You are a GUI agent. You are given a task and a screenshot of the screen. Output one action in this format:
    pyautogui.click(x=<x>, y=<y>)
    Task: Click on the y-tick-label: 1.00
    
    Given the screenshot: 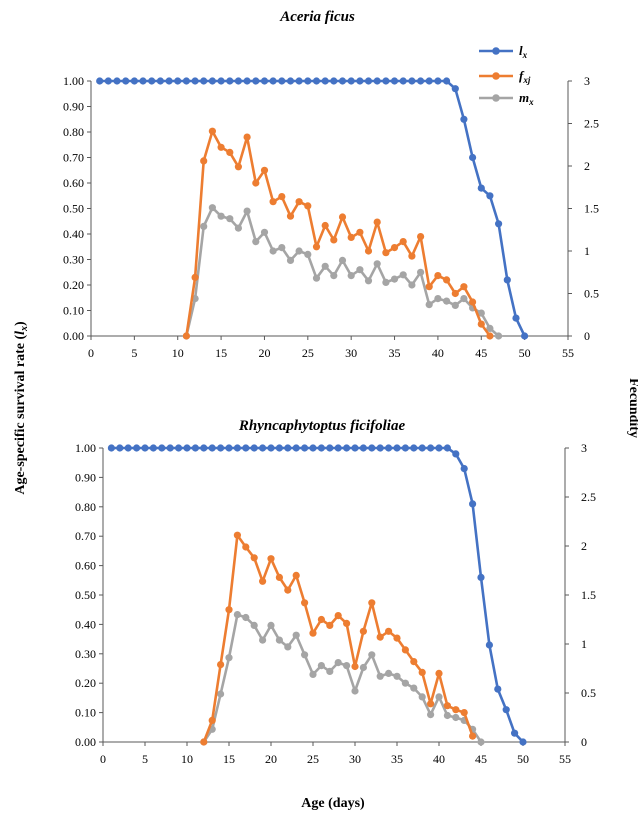 What is the action you would take?
    pyautogui.click(x=73, y=81)
    